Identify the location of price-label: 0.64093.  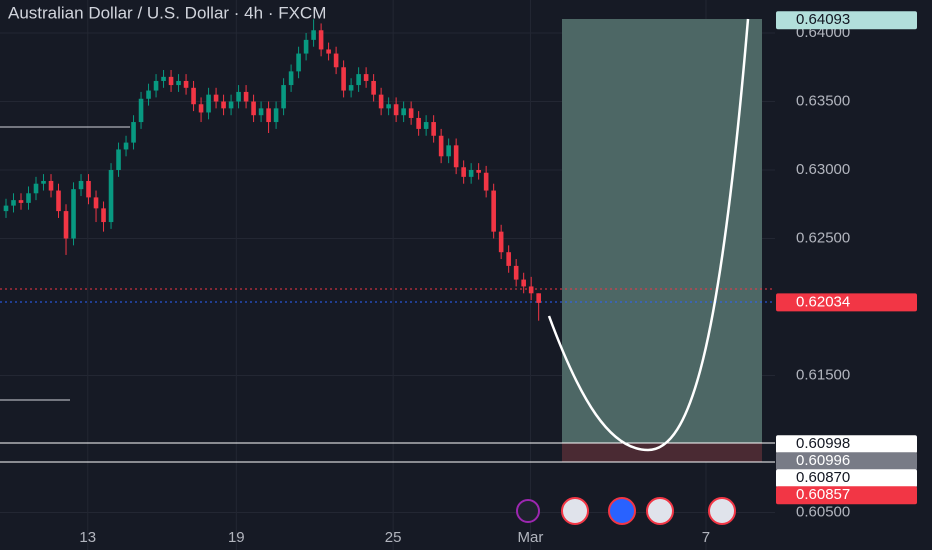
(846, 20).